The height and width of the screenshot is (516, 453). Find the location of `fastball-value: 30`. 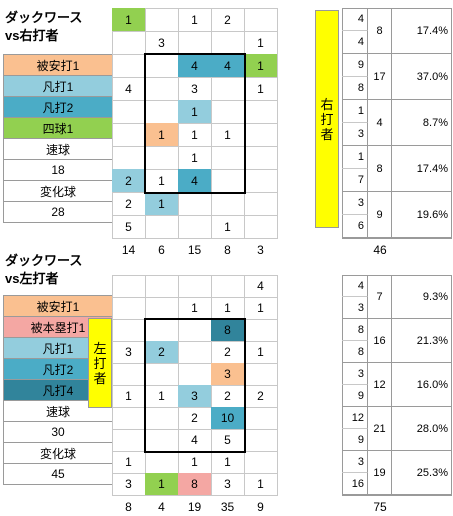

fastball-value: 30 is located at coordinates (58, 432).